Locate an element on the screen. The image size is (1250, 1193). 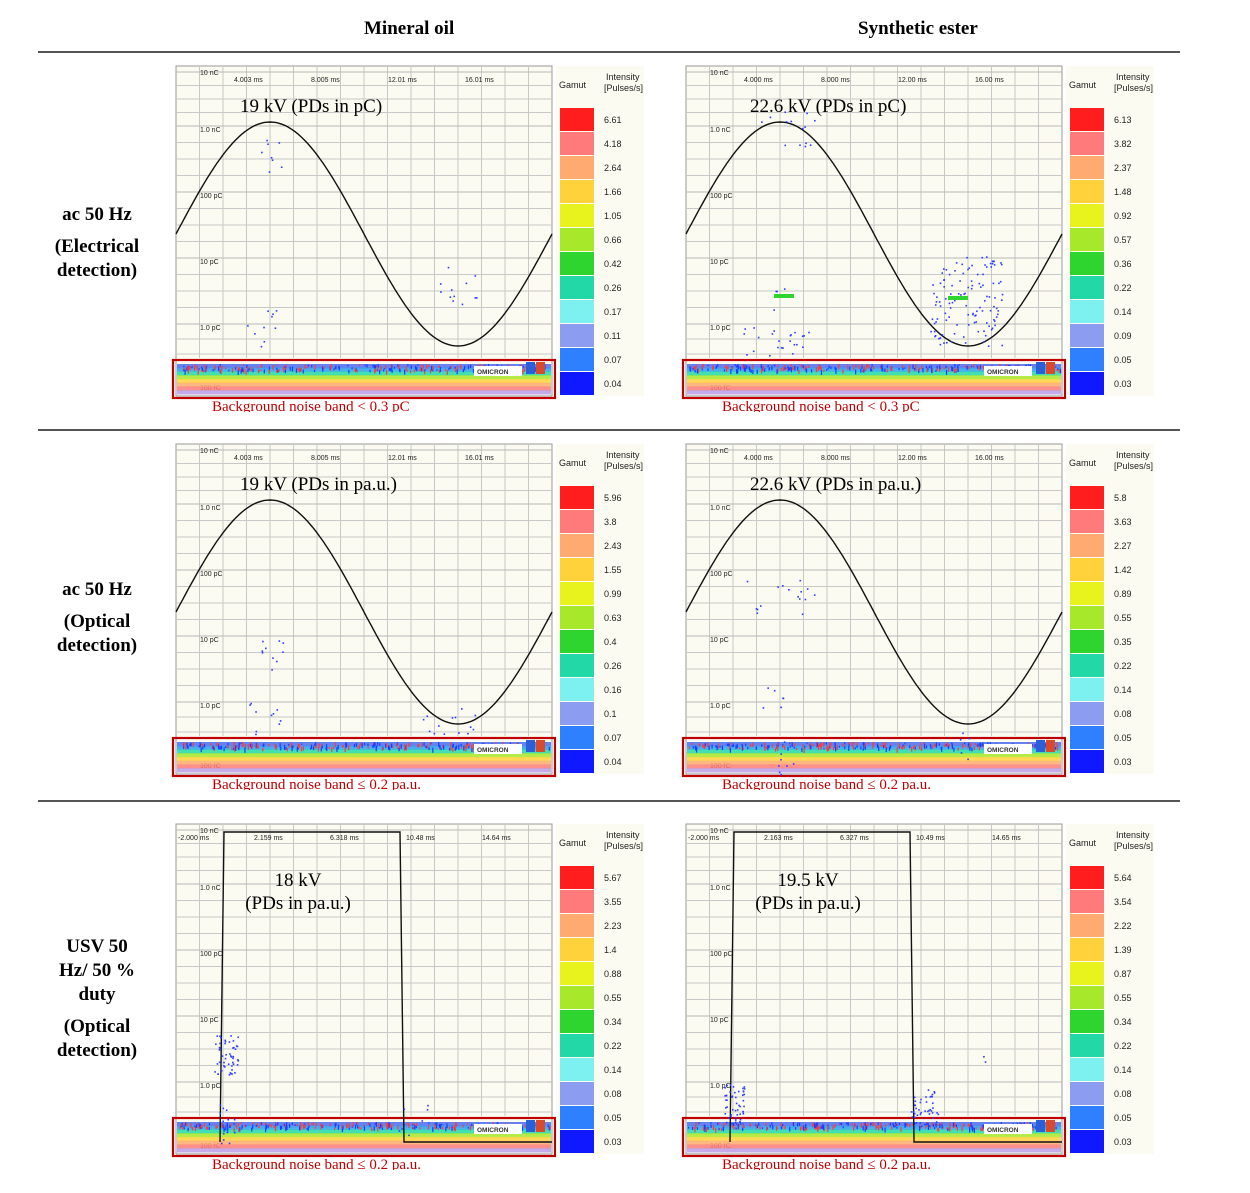
y-tick-label: 100 pC is located at coordinates (721, 196).